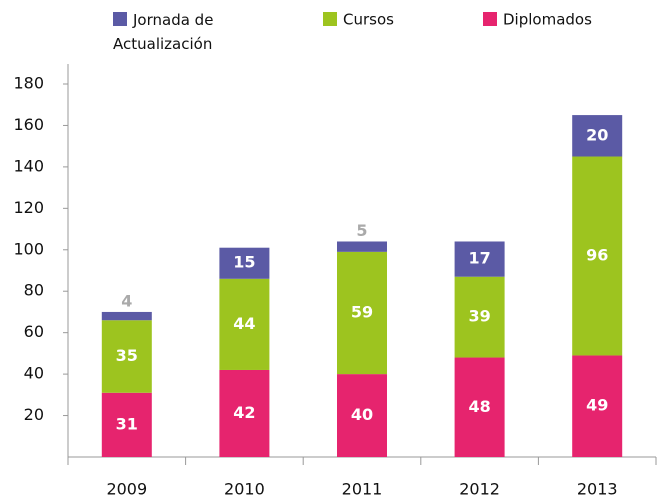 The image size is (669, 502). I want to click on value-label: 49, so click(597, 405).